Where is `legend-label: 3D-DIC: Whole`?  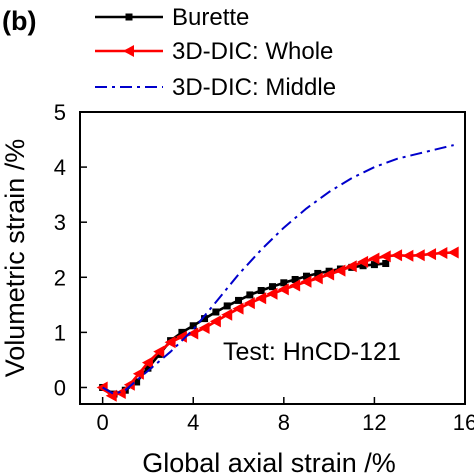 legend-label: 3D-DIC: Whole is located at coordinates (252, 51).